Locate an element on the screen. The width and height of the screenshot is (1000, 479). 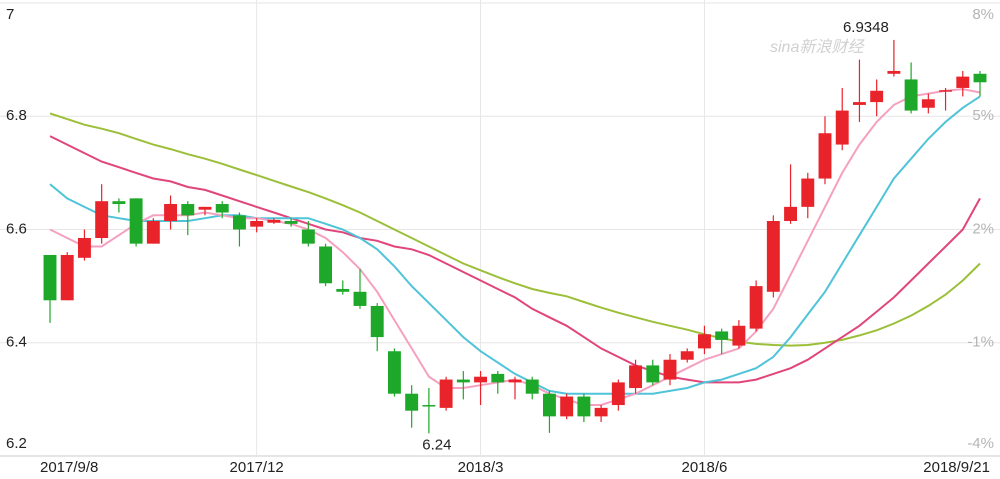
x-tick-label: 2017/9/8 is located at coordinates (69, 467).